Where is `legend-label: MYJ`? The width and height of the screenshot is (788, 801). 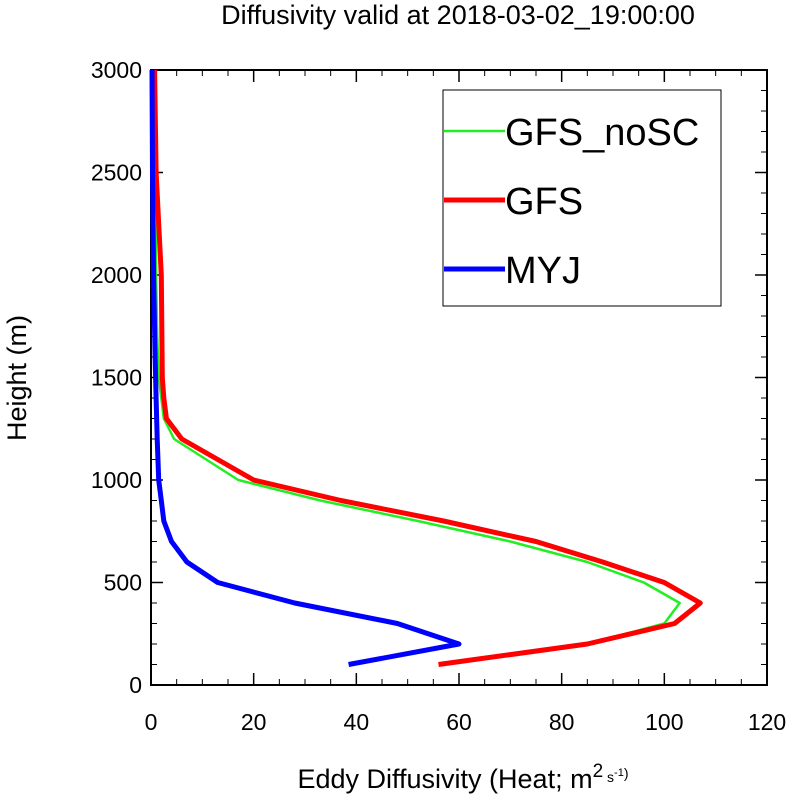 legend-label: MYJ is located at coordinates (543, 271).